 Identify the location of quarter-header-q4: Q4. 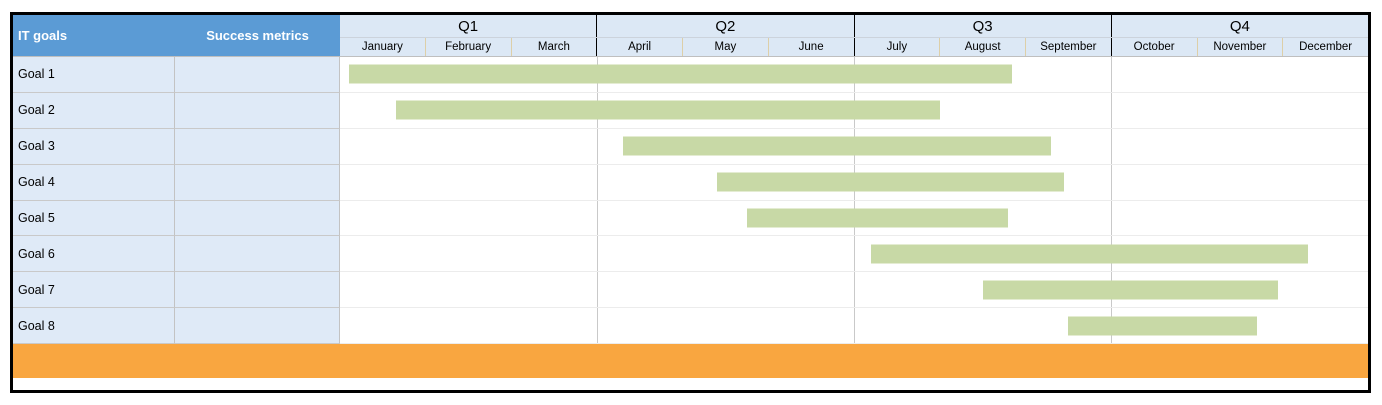
(1239, 26).